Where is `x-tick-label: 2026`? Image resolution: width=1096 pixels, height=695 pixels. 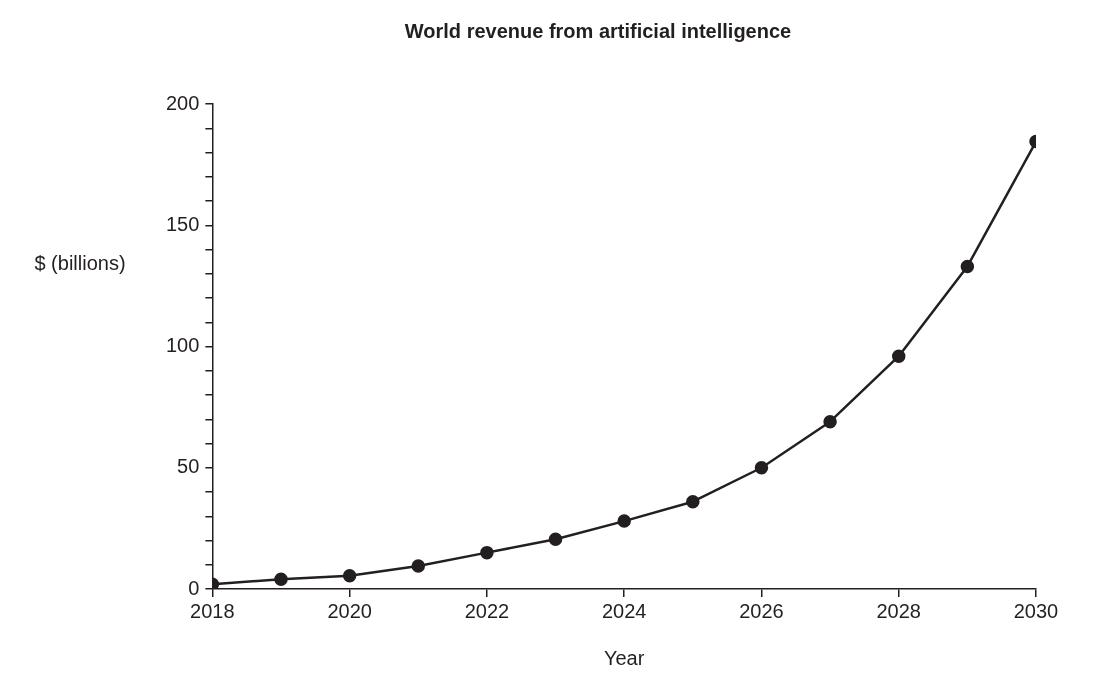
x-tick-label: 2026 is located at coordinates (761, 610).